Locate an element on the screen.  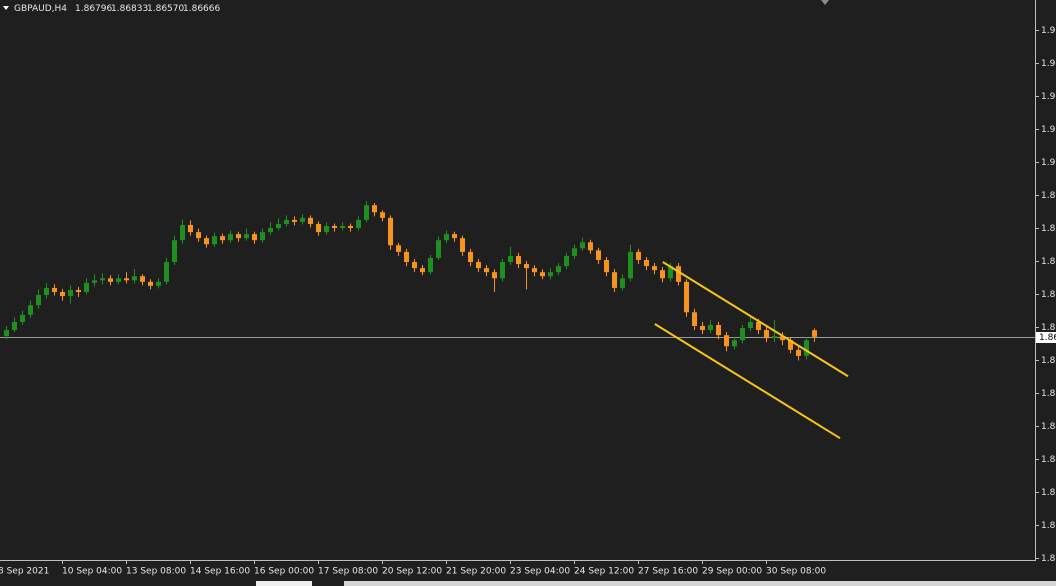
y-tick-label: 1.85 is located at coordinates (1048, 394).